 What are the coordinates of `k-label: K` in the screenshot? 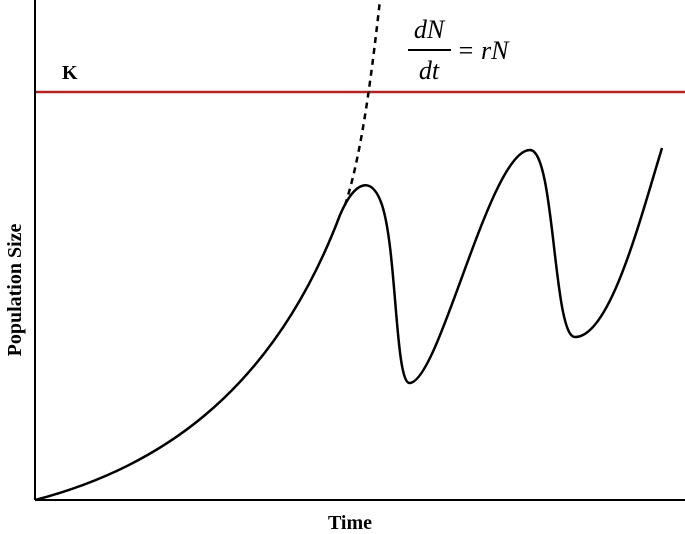 It's located at (70, 73).